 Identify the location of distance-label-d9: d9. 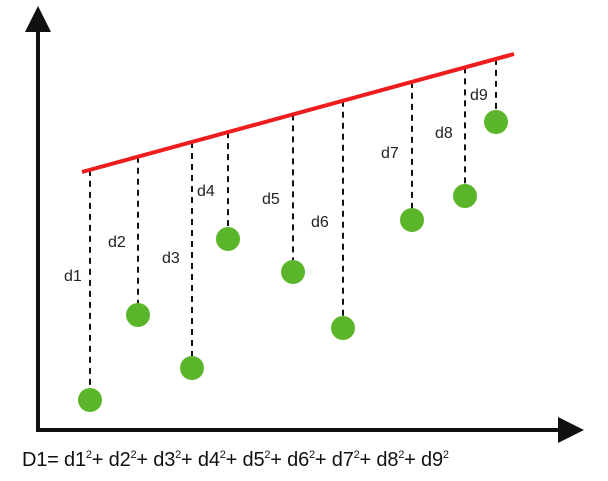
(479, 95).